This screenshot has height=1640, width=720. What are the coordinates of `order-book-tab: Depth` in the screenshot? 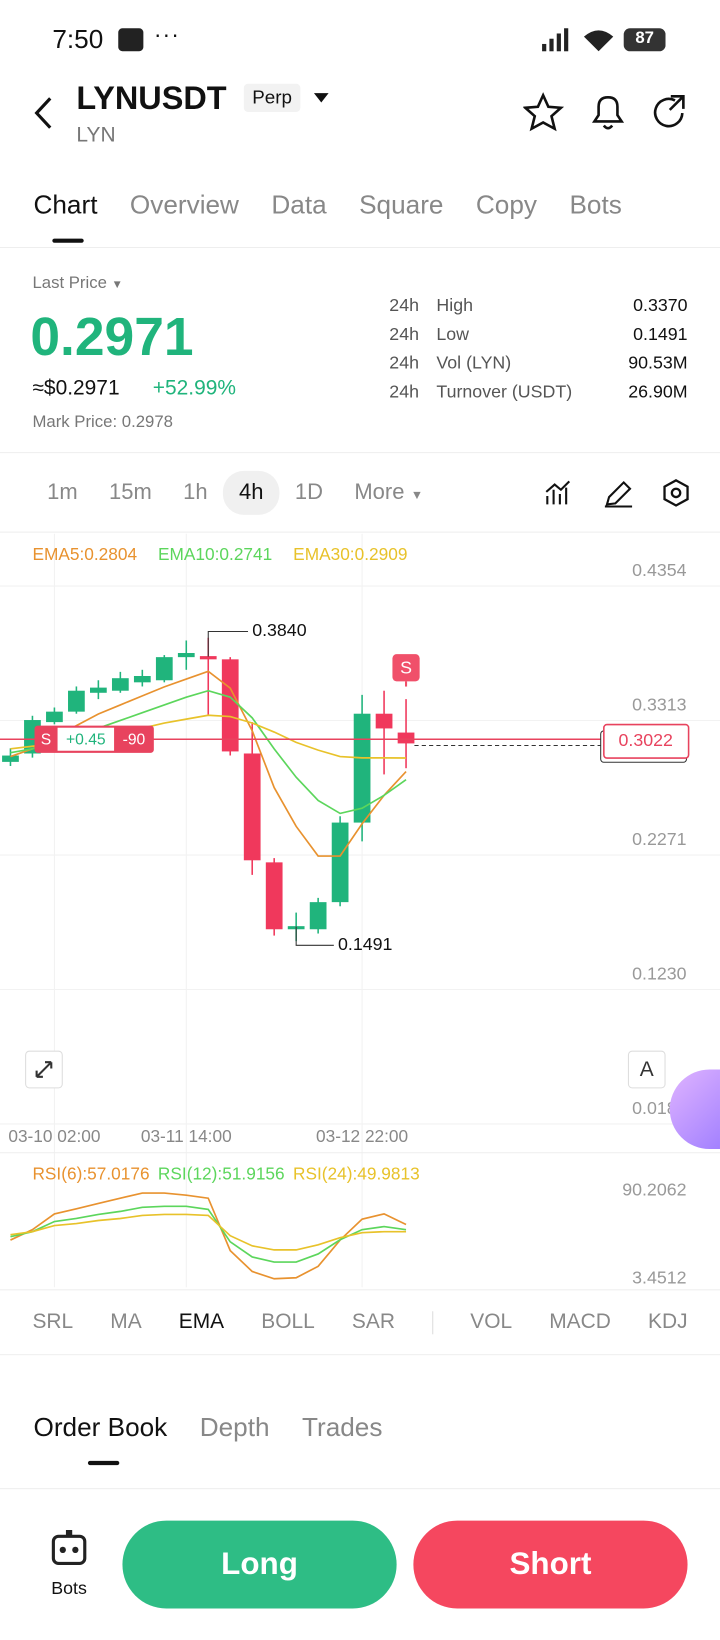 It's located at (234, 1427).